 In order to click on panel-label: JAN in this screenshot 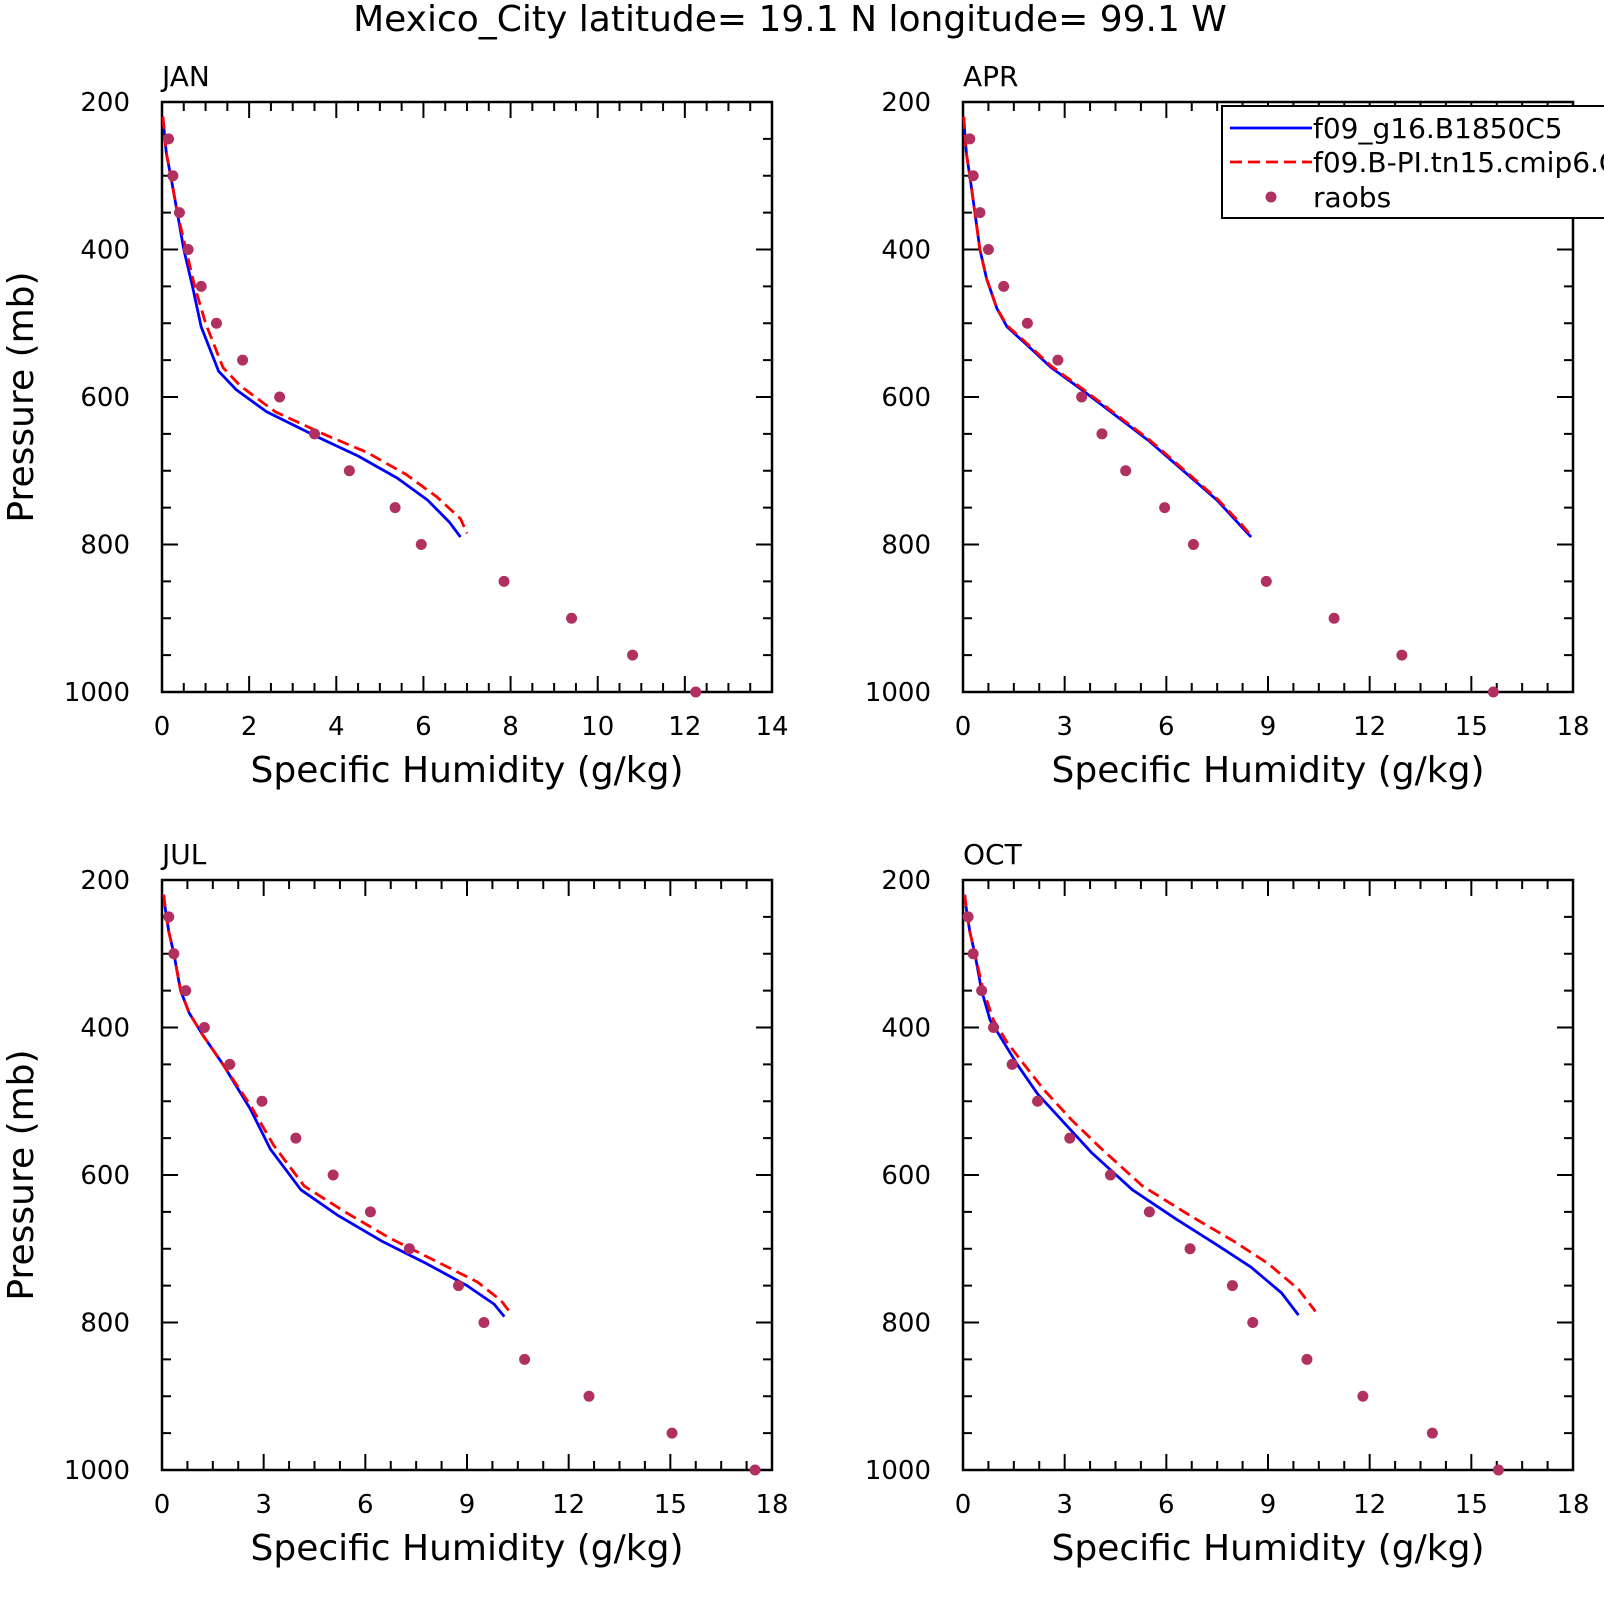, I will do `click(185, 76)`.